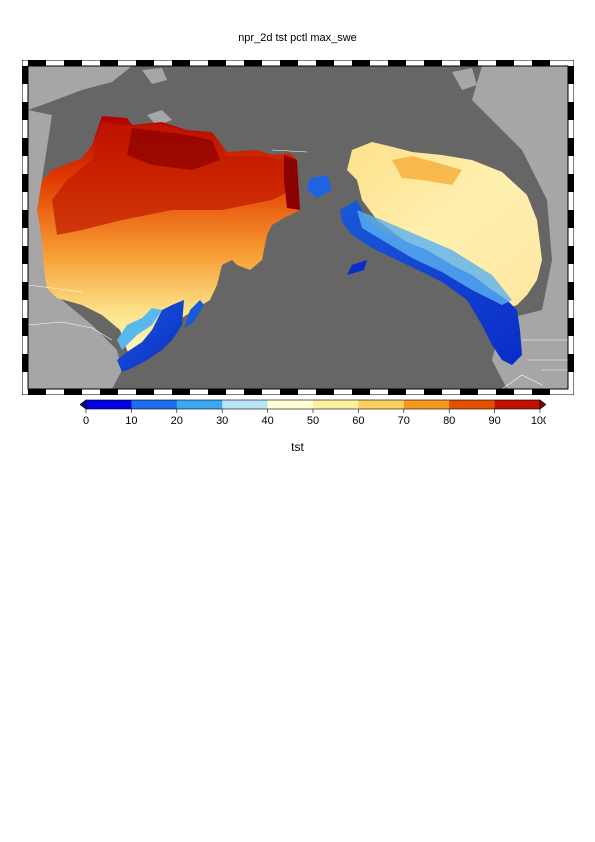 The height and width of the screenshot is (842, 595). I want to click on colorbar-tick-label: 50, so click(313, 421).